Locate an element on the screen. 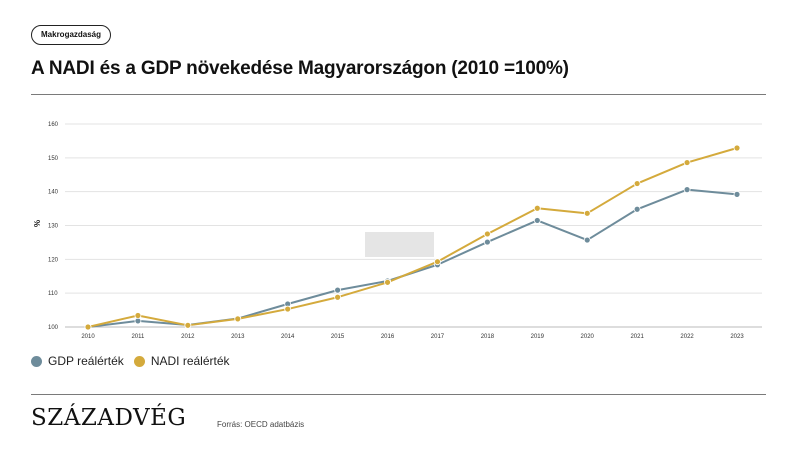 This screenshot has height=461, width=786. data-point-0-2015 is located at coordinates (338, 290).